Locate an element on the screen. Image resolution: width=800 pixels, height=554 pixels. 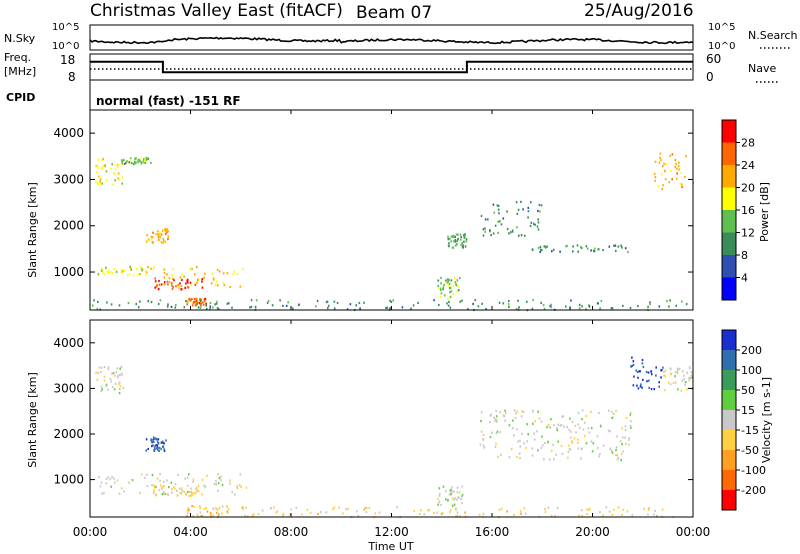
freq-label-2: [MHz] is located at coordinates (20, 71).